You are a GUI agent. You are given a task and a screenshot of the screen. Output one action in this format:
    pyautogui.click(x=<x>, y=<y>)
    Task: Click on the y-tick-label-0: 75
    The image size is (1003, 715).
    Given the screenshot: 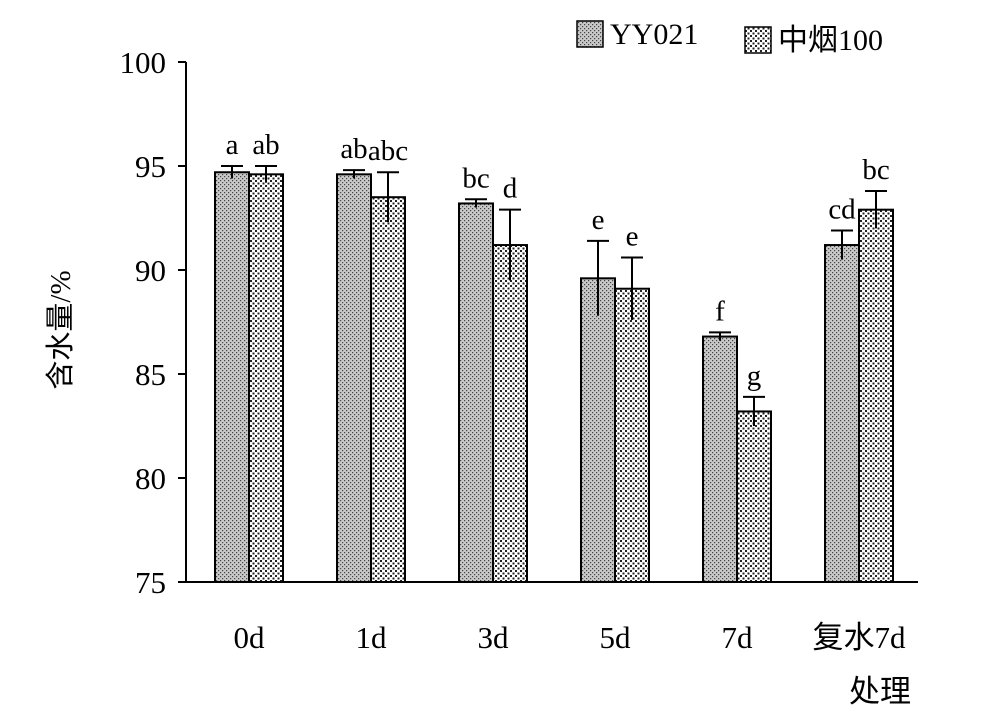 What is the action you would take?
    pyautogui.click(x=150, y=582)
    